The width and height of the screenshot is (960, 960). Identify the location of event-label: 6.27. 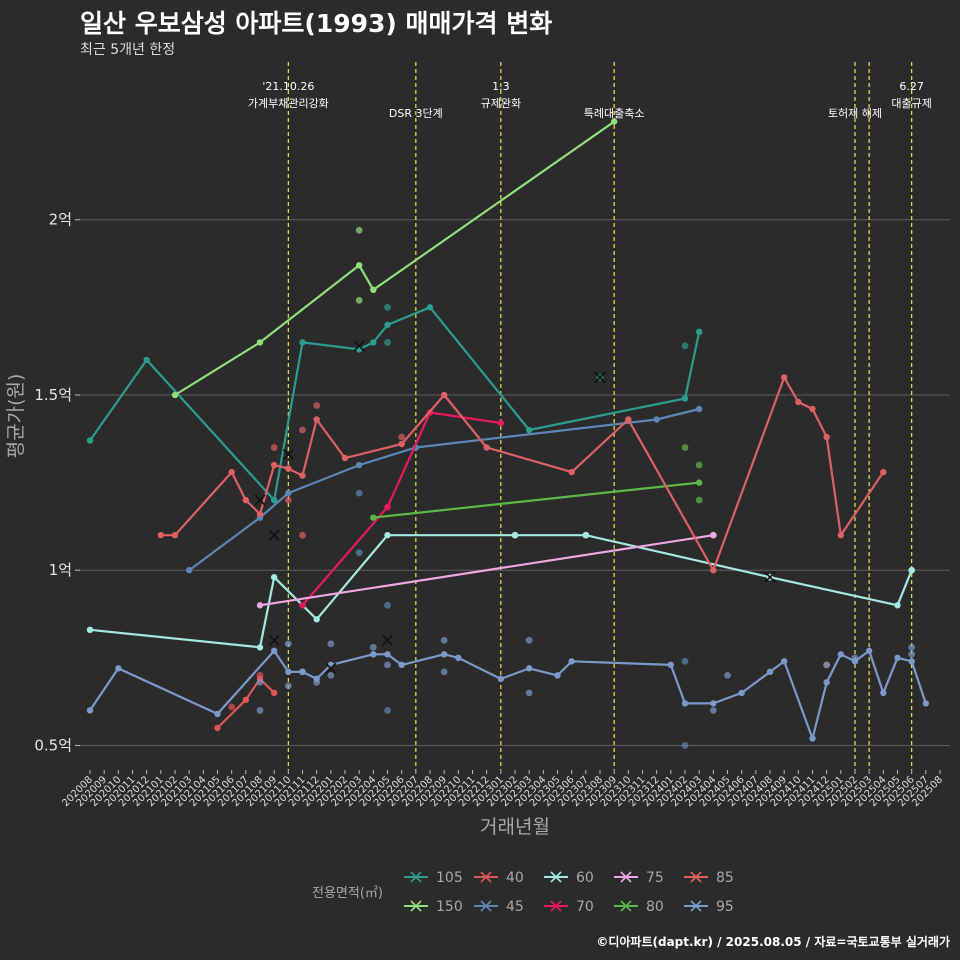
(911, 86).